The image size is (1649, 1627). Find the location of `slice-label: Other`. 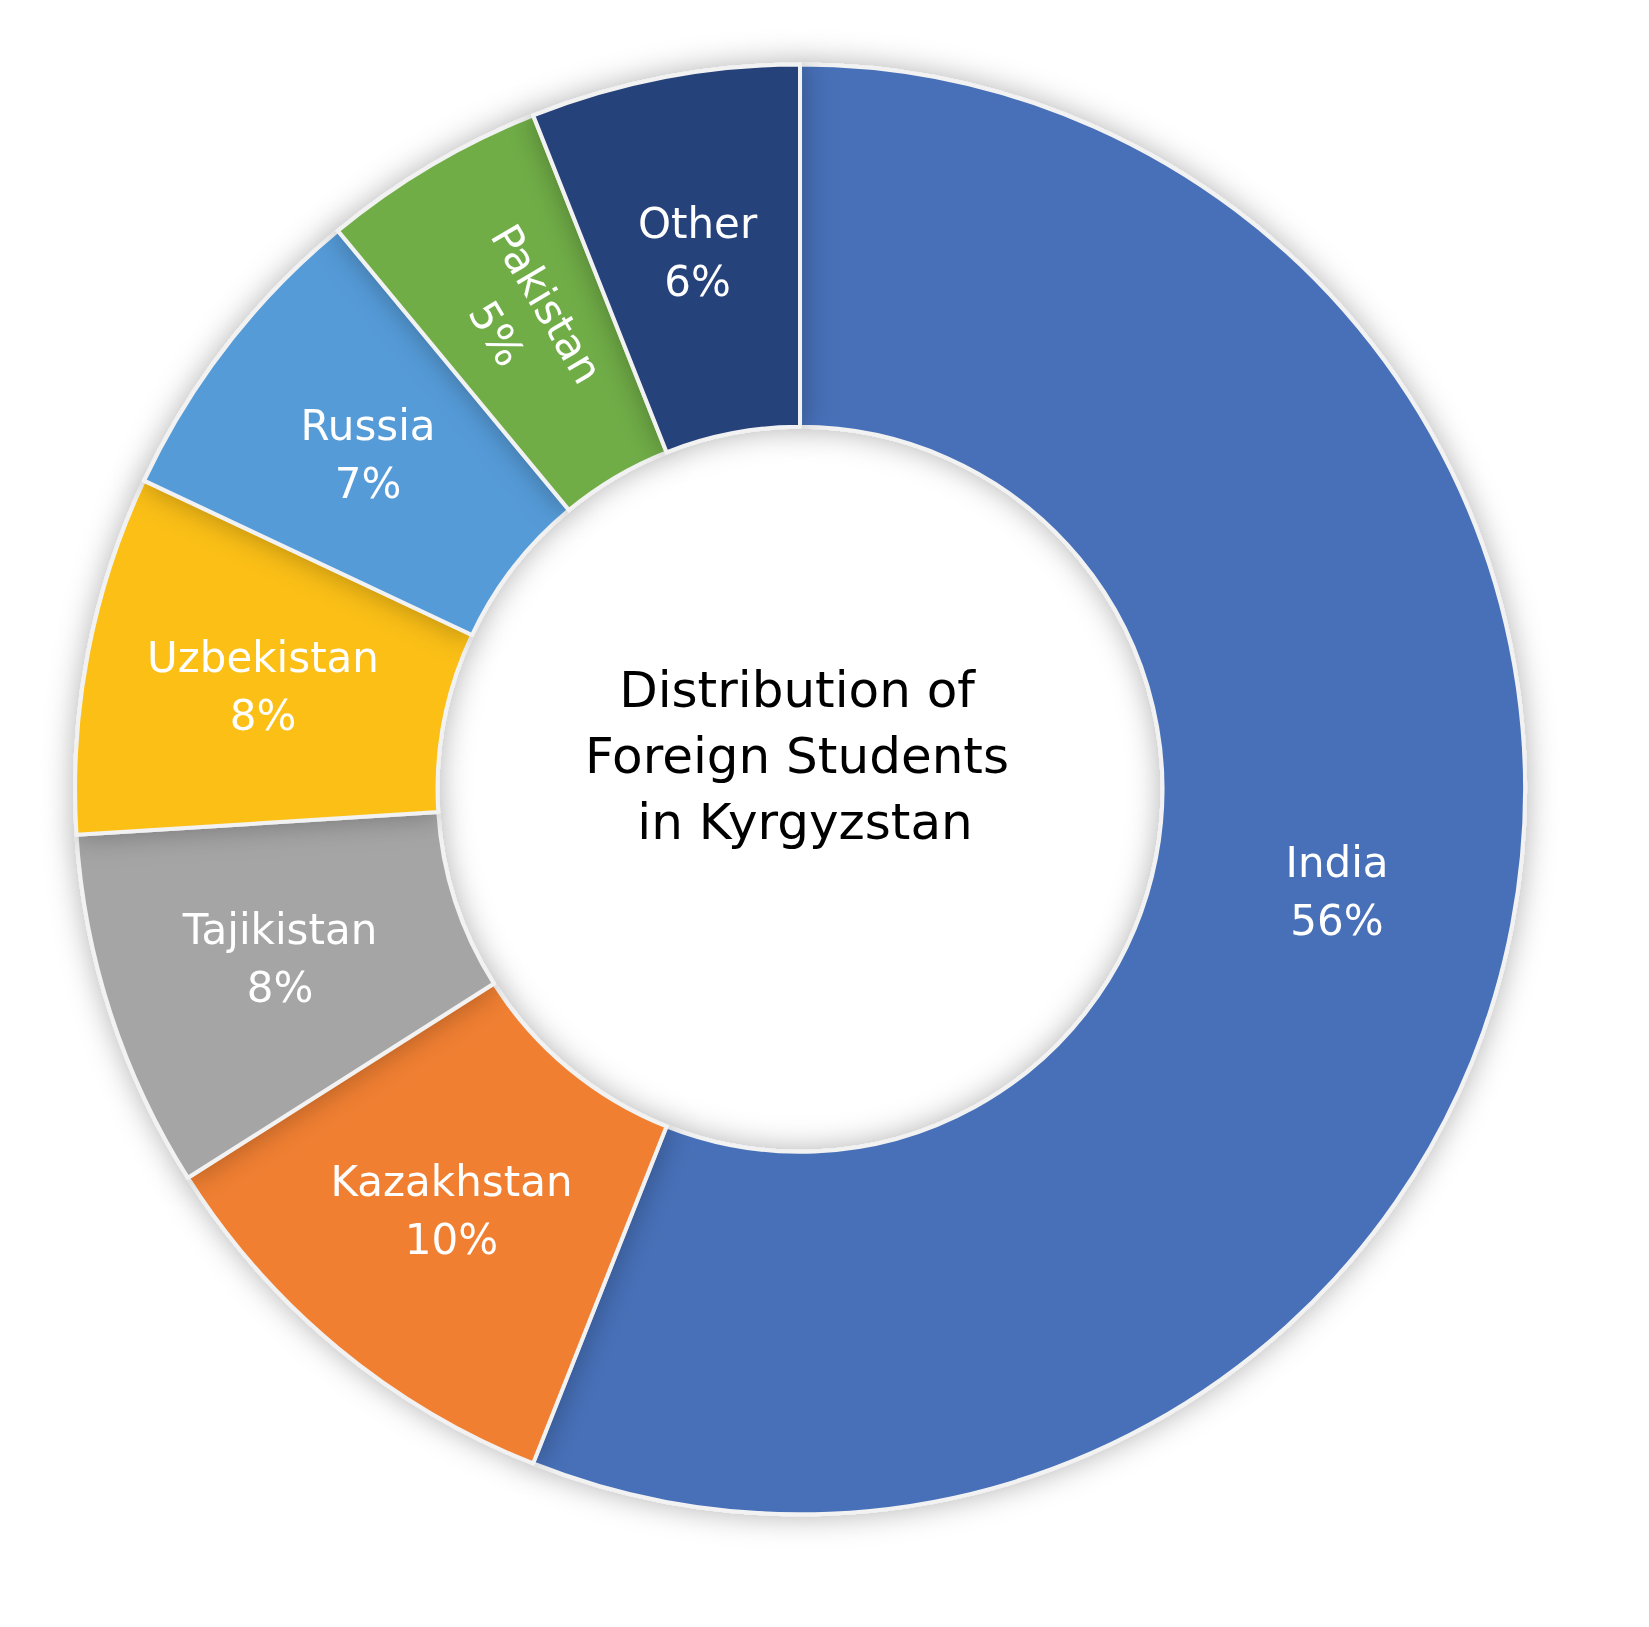

slice-label: Other is located at coordinates (697, 223).